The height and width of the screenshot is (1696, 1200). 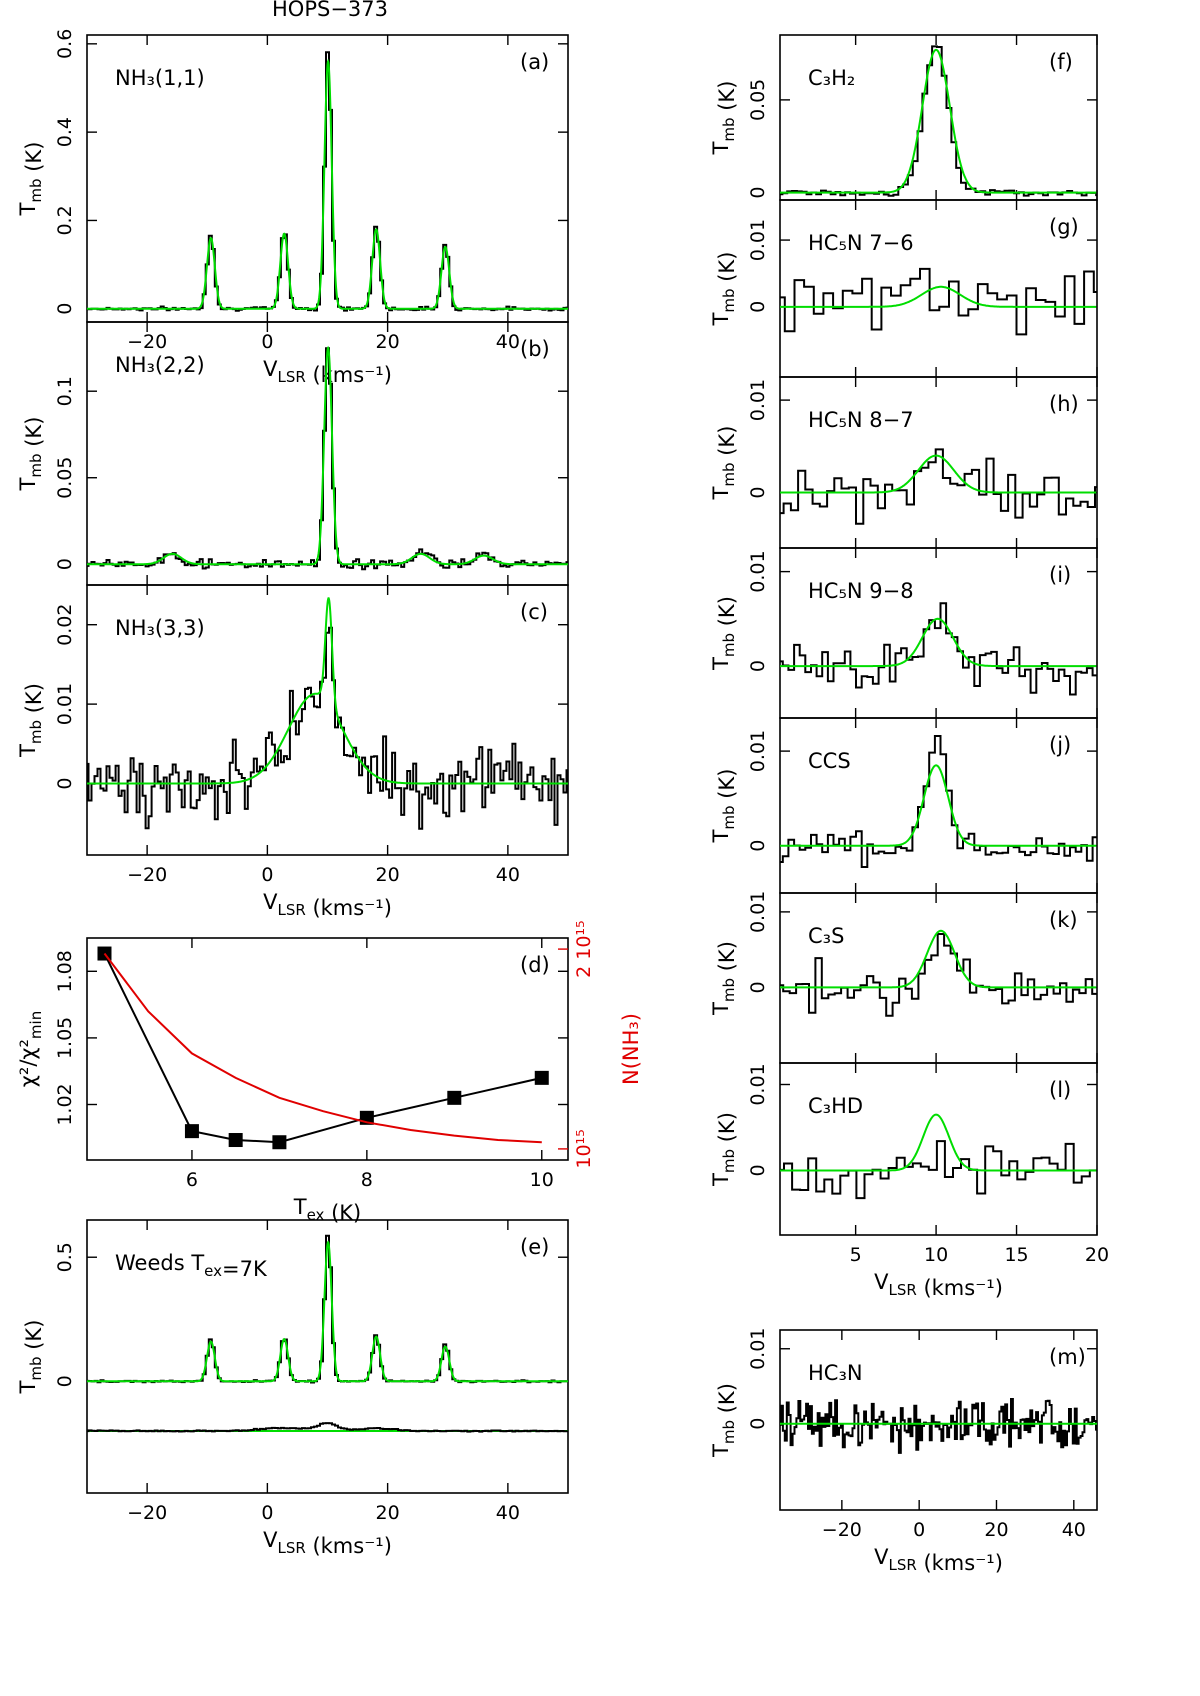 What do you see at coordinates (65, 1381) in the screenshot?
I see `ytick-label-e: 0` at bounding box center [65, 1381].